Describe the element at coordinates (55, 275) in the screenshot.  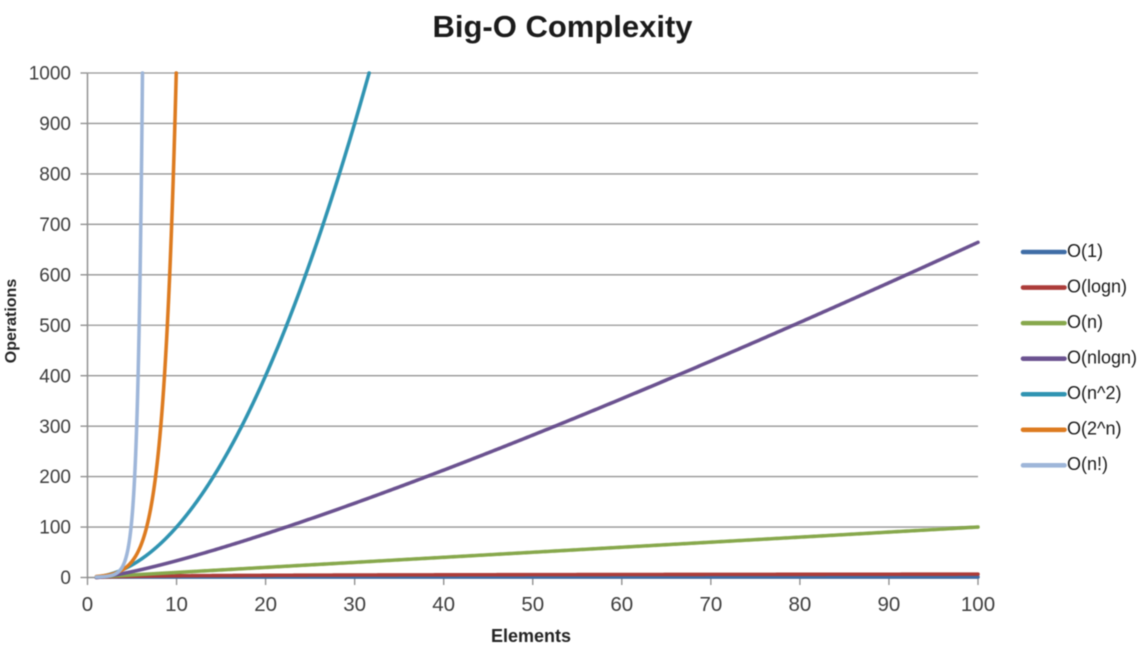
I see `y-tick-label: 600` at that location.